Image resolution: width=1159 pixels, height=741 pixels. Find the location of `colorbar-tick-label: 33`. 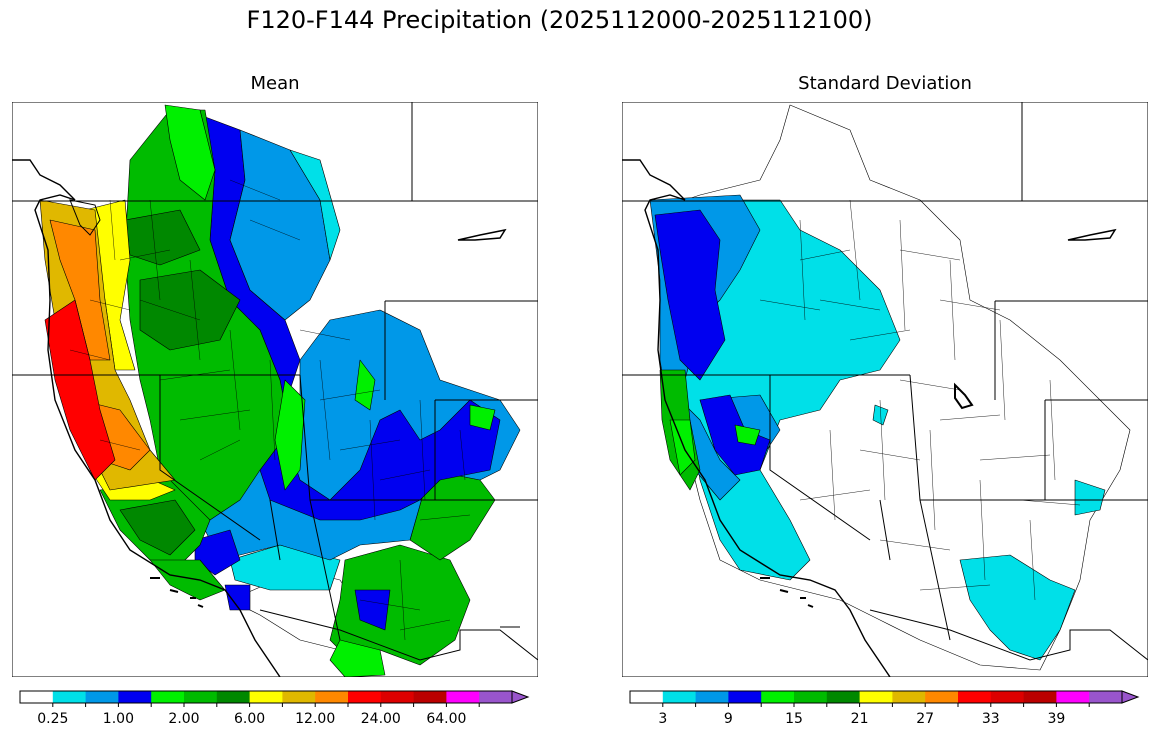

colorbar-tick-label: 33 is located at coordinates (990, 719).